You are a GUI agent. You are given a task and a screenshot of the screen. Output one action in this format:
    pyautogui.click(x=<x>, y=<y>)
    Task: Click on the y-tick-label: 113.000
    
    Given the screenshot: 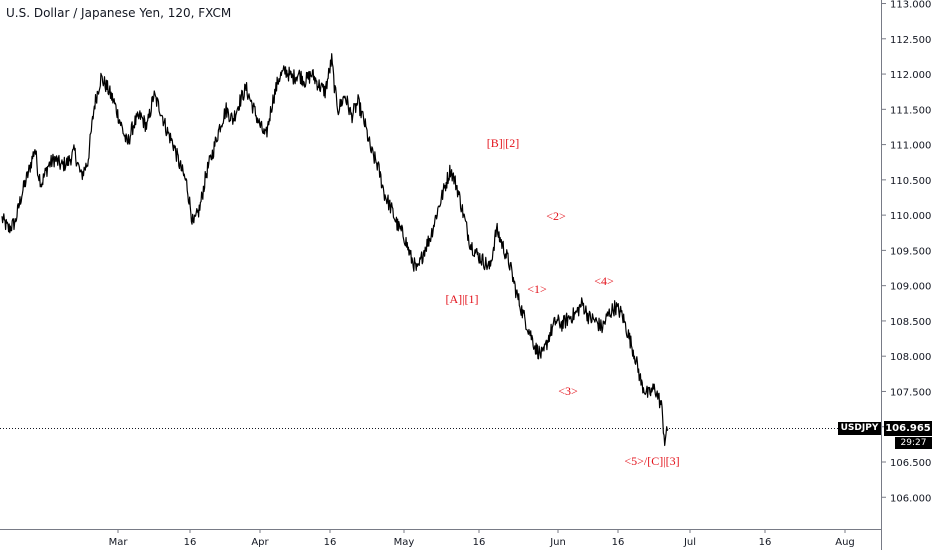 What is the action you would take?
    pyautogui.click(x=910, y=5)
    